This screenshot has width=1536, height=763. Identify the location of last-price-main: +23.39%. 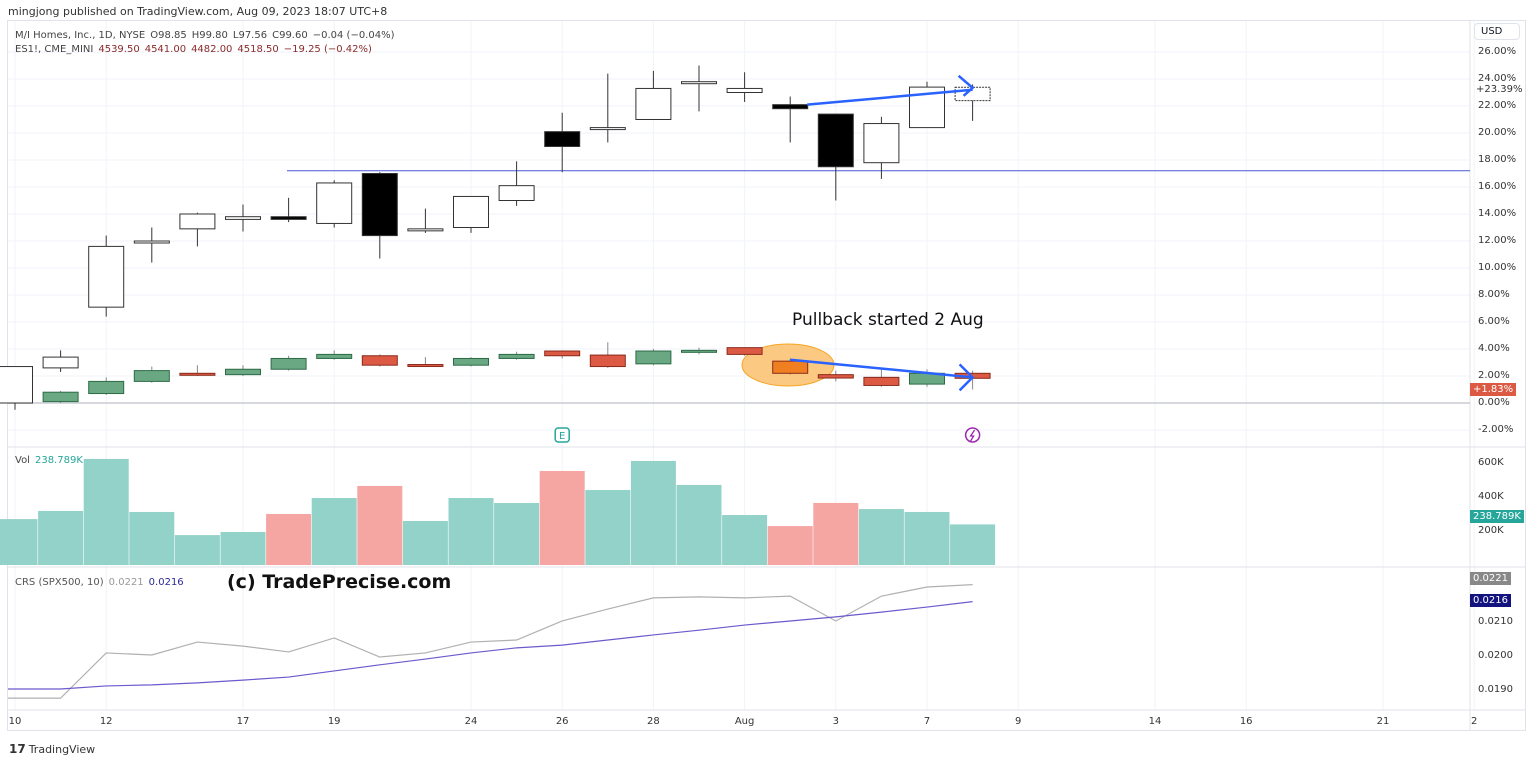
(1499, 90).